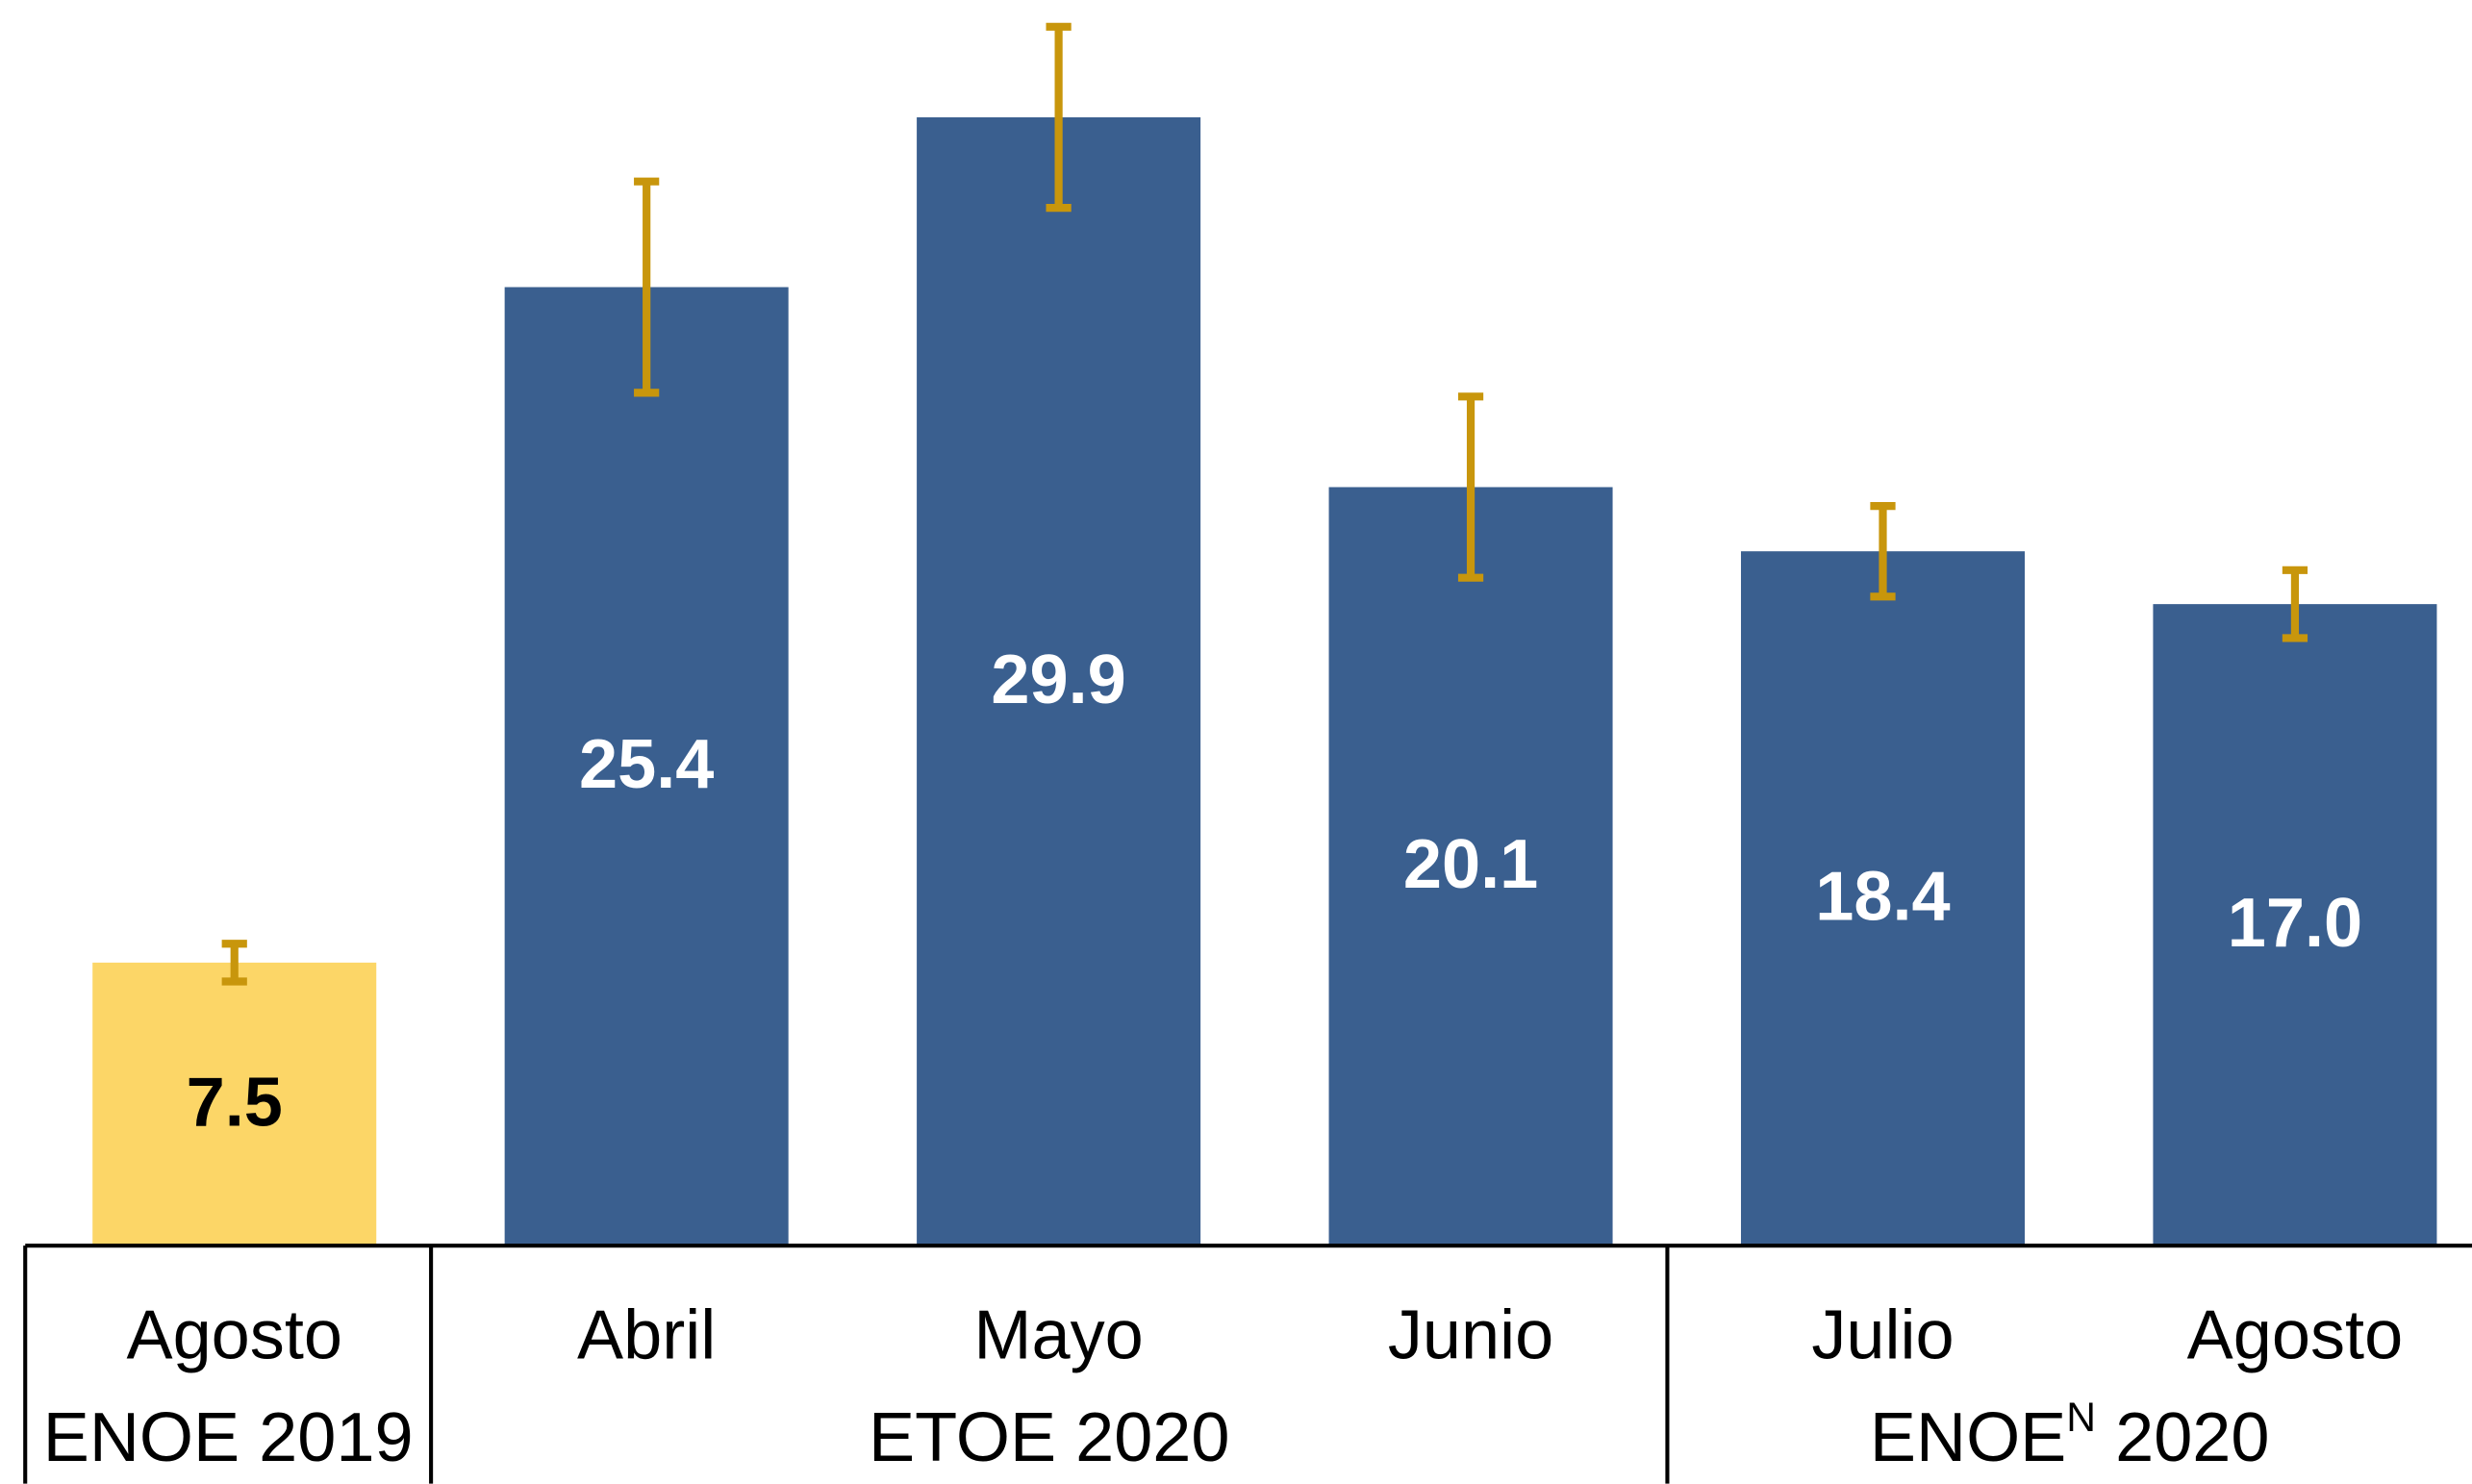 The image size is (2472, 1484). What do you see at coordinates (1882, 1336) in the screenshot?
I see `category-label: Julio` at bounding box center [1882, 1336].